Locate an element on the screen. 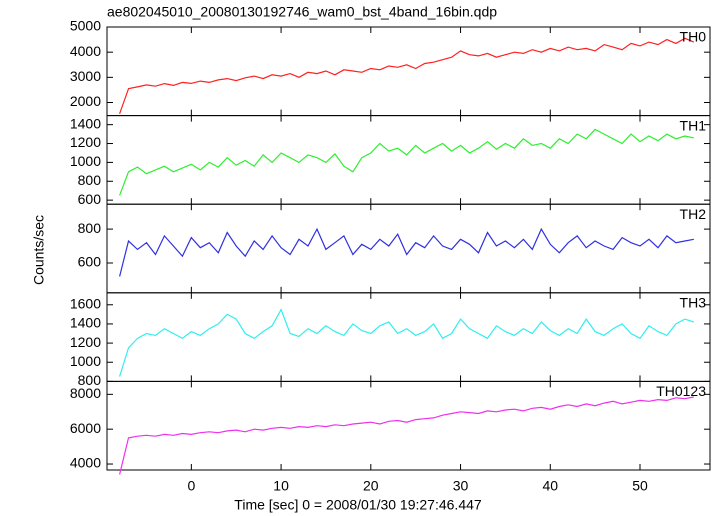 This screenshot has width=717, height=516. series-label: TH2 is located at coordinates (693, 214).